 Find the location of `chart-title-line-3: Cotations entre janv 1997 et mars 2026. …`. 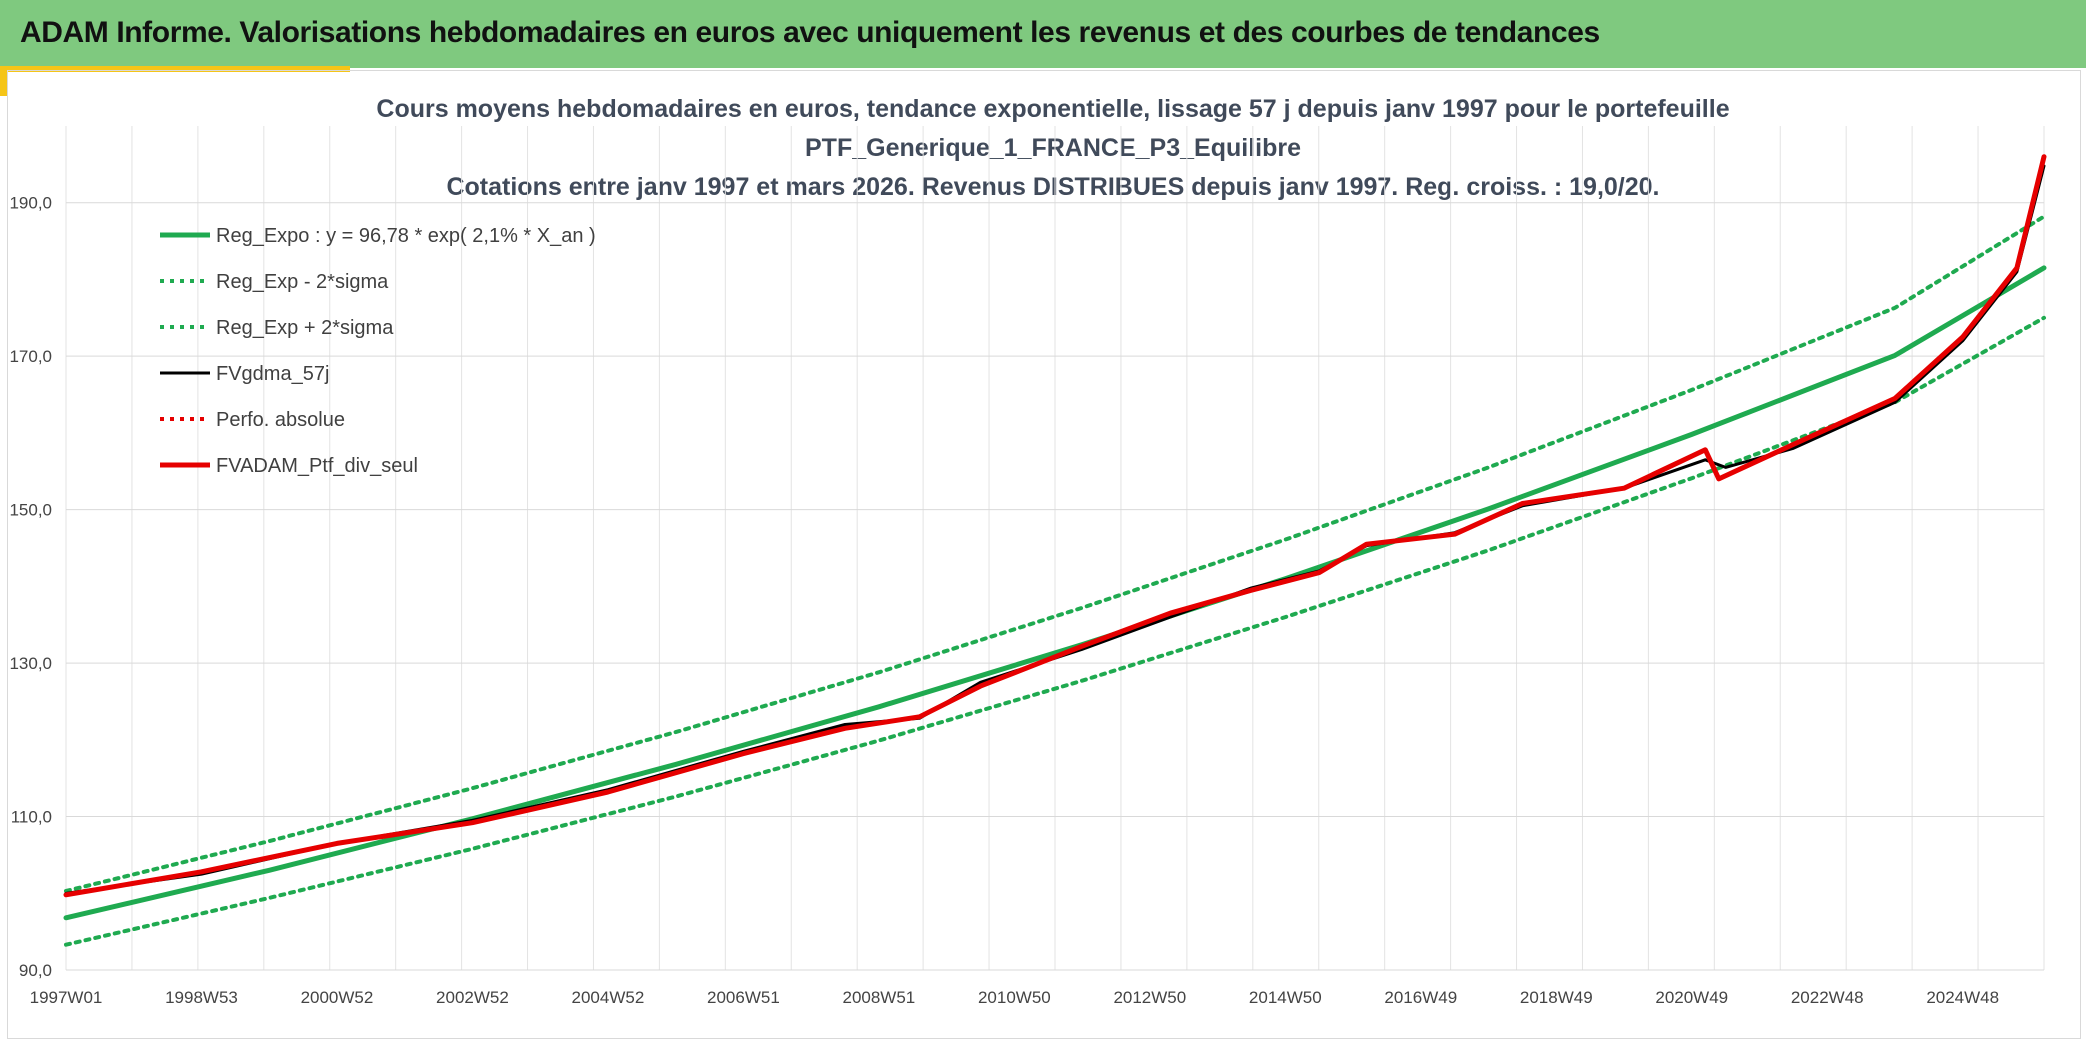

chart-title-line-3: Cotations entre janv 1997 et mars 2026. … is located at coordinates (1052, 187).